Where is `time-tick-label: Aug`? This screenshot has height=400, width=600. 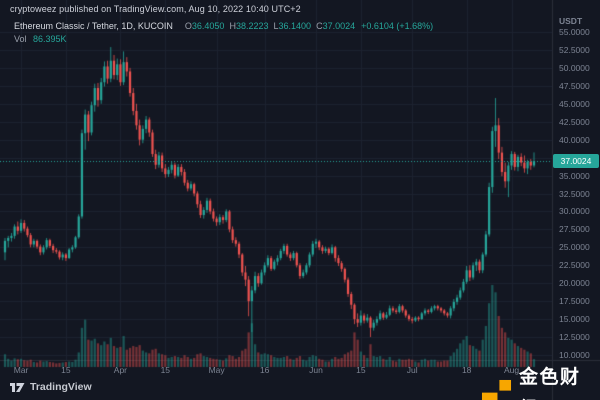
time-tick-label: Aug is located at coordinates (511, 370).